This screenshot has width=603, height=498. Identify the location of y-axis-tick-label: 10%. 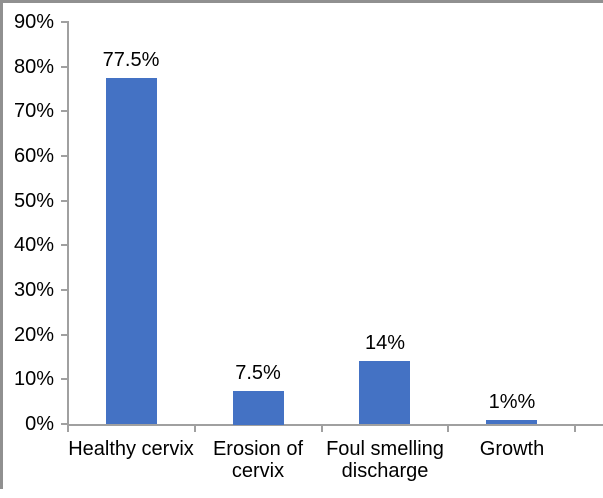
(33, 379).